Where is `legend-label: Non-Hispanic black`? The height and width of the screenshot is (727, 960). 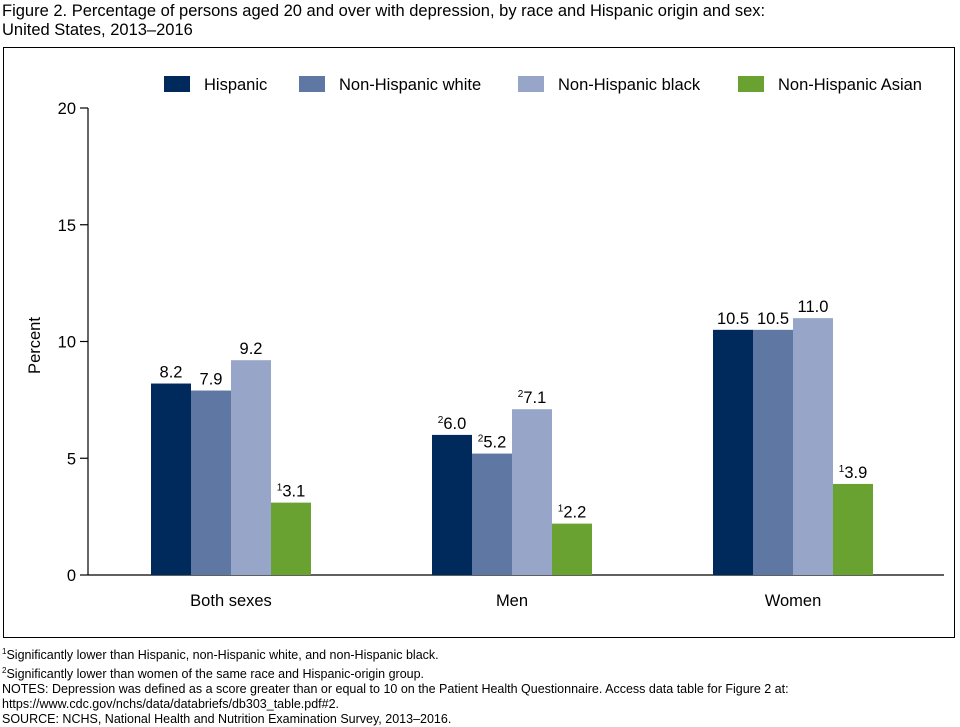
legend-label: Non-Hispanic black is located at coordinates (629, 85).